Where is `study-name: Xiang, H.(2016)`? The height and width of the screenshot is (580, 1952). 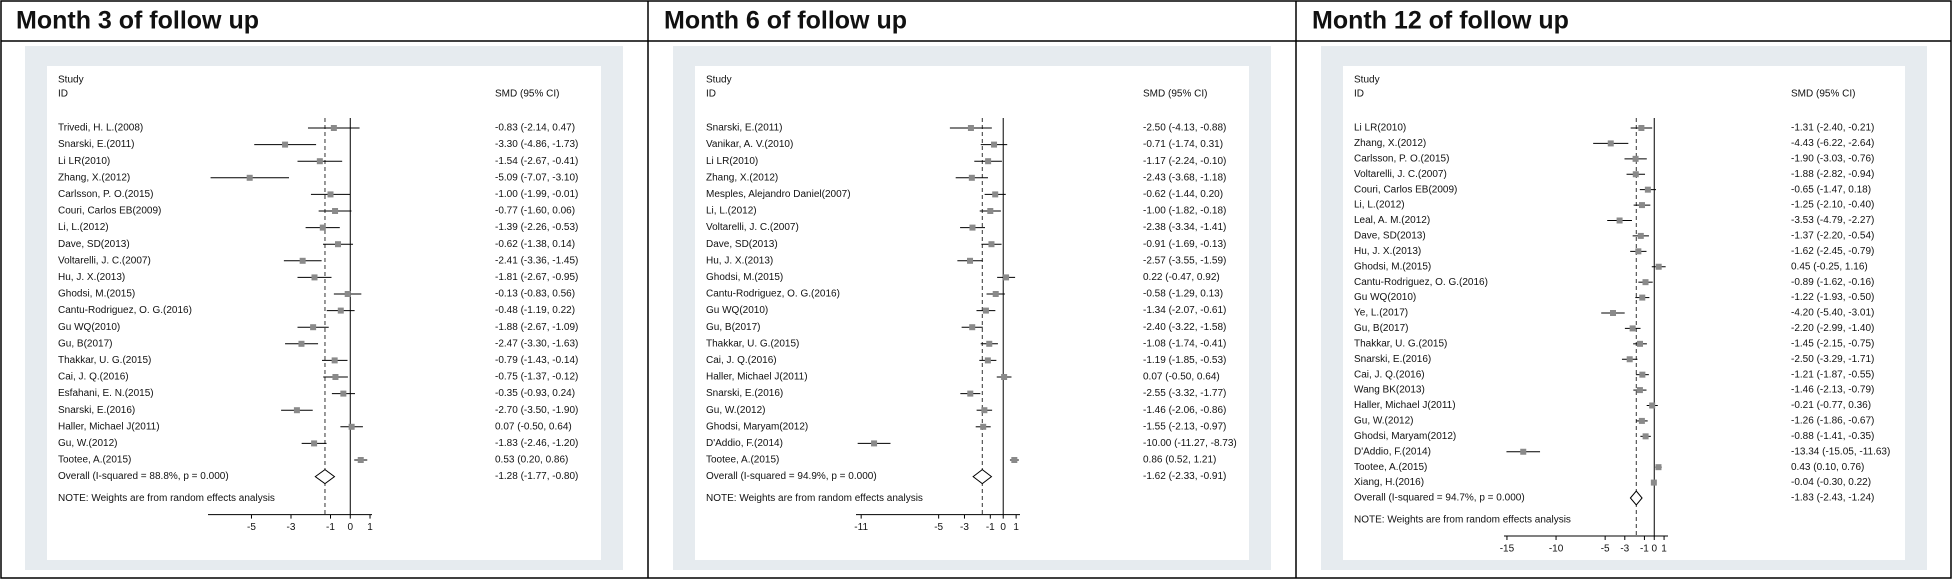 study-name: Xiang, H.(2016) is located at coordinates (1389, 482).